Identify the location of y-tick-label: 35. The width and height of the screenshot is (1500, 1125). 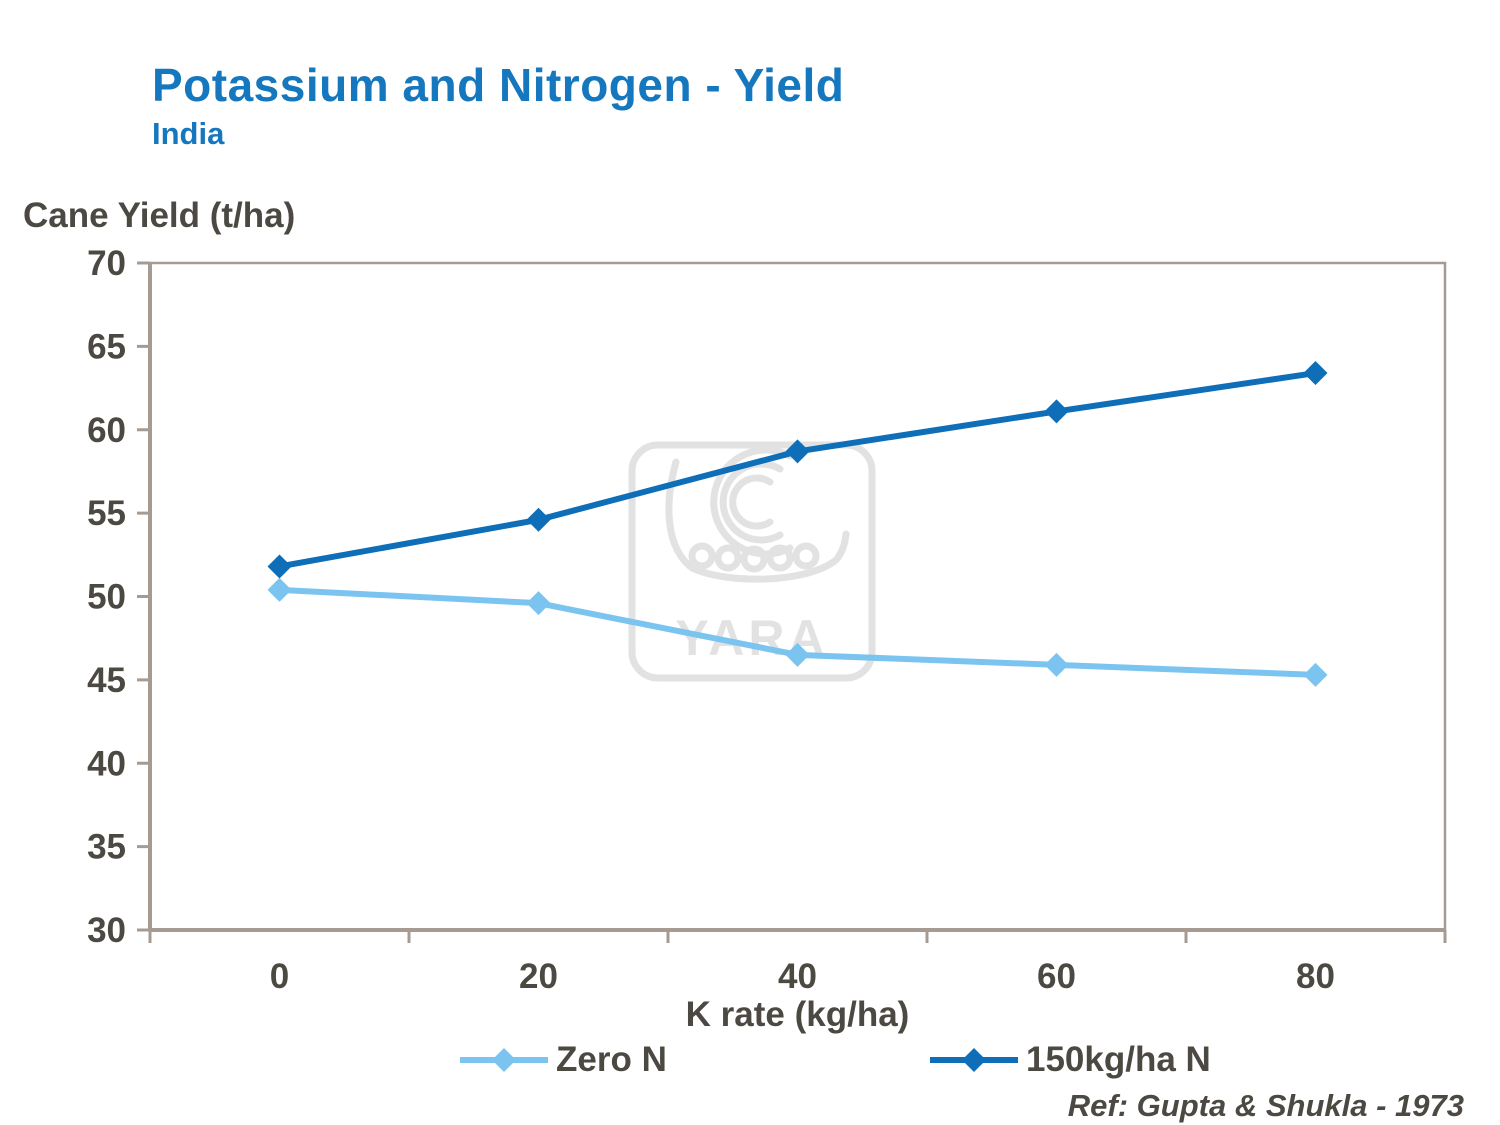
(106, 847).